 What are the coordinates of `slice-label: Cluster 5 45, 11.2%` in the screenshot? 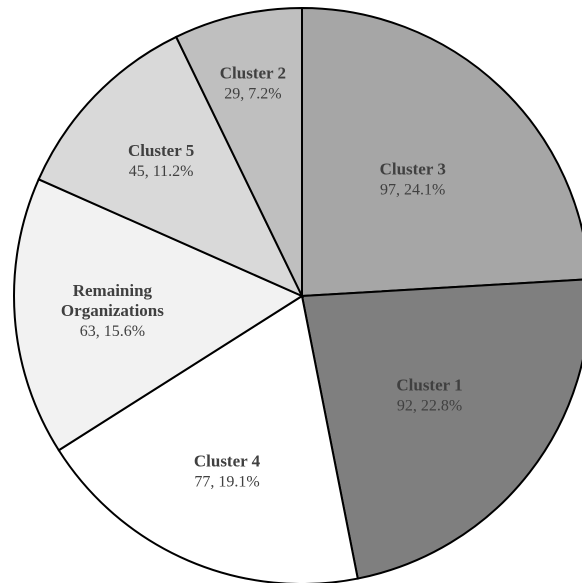 It's located at (161, 160).